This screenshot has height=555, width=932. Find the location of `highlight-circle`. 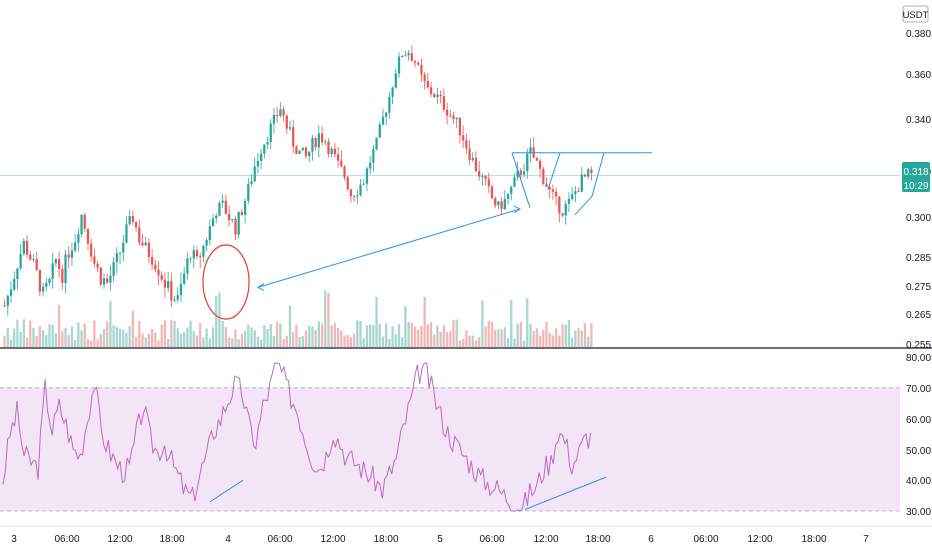

highlight-circle is located at coordinates (226, 282).